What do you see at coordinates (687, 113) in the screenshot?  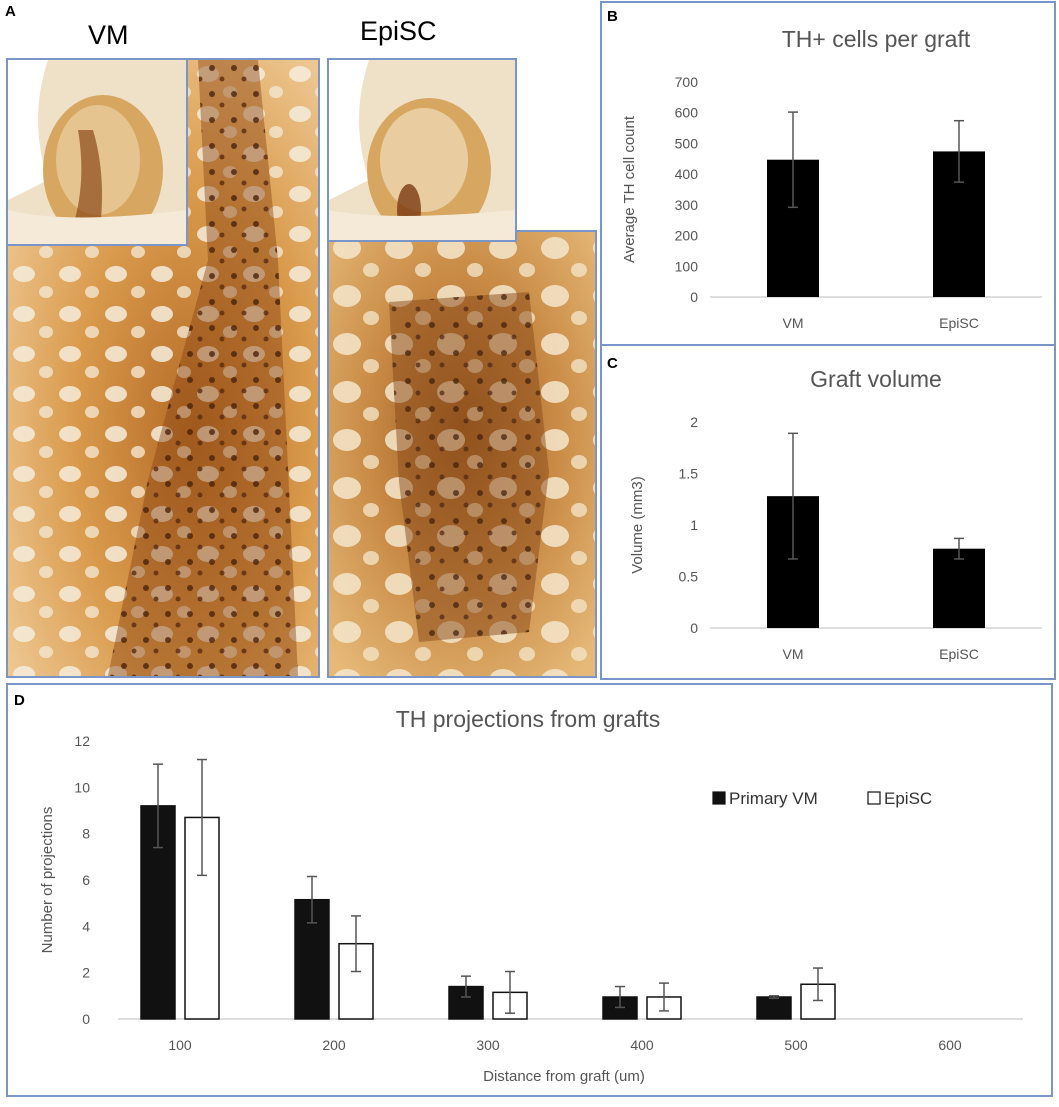 I see `y-tick-label: 600` at bounding box center [687, 113].